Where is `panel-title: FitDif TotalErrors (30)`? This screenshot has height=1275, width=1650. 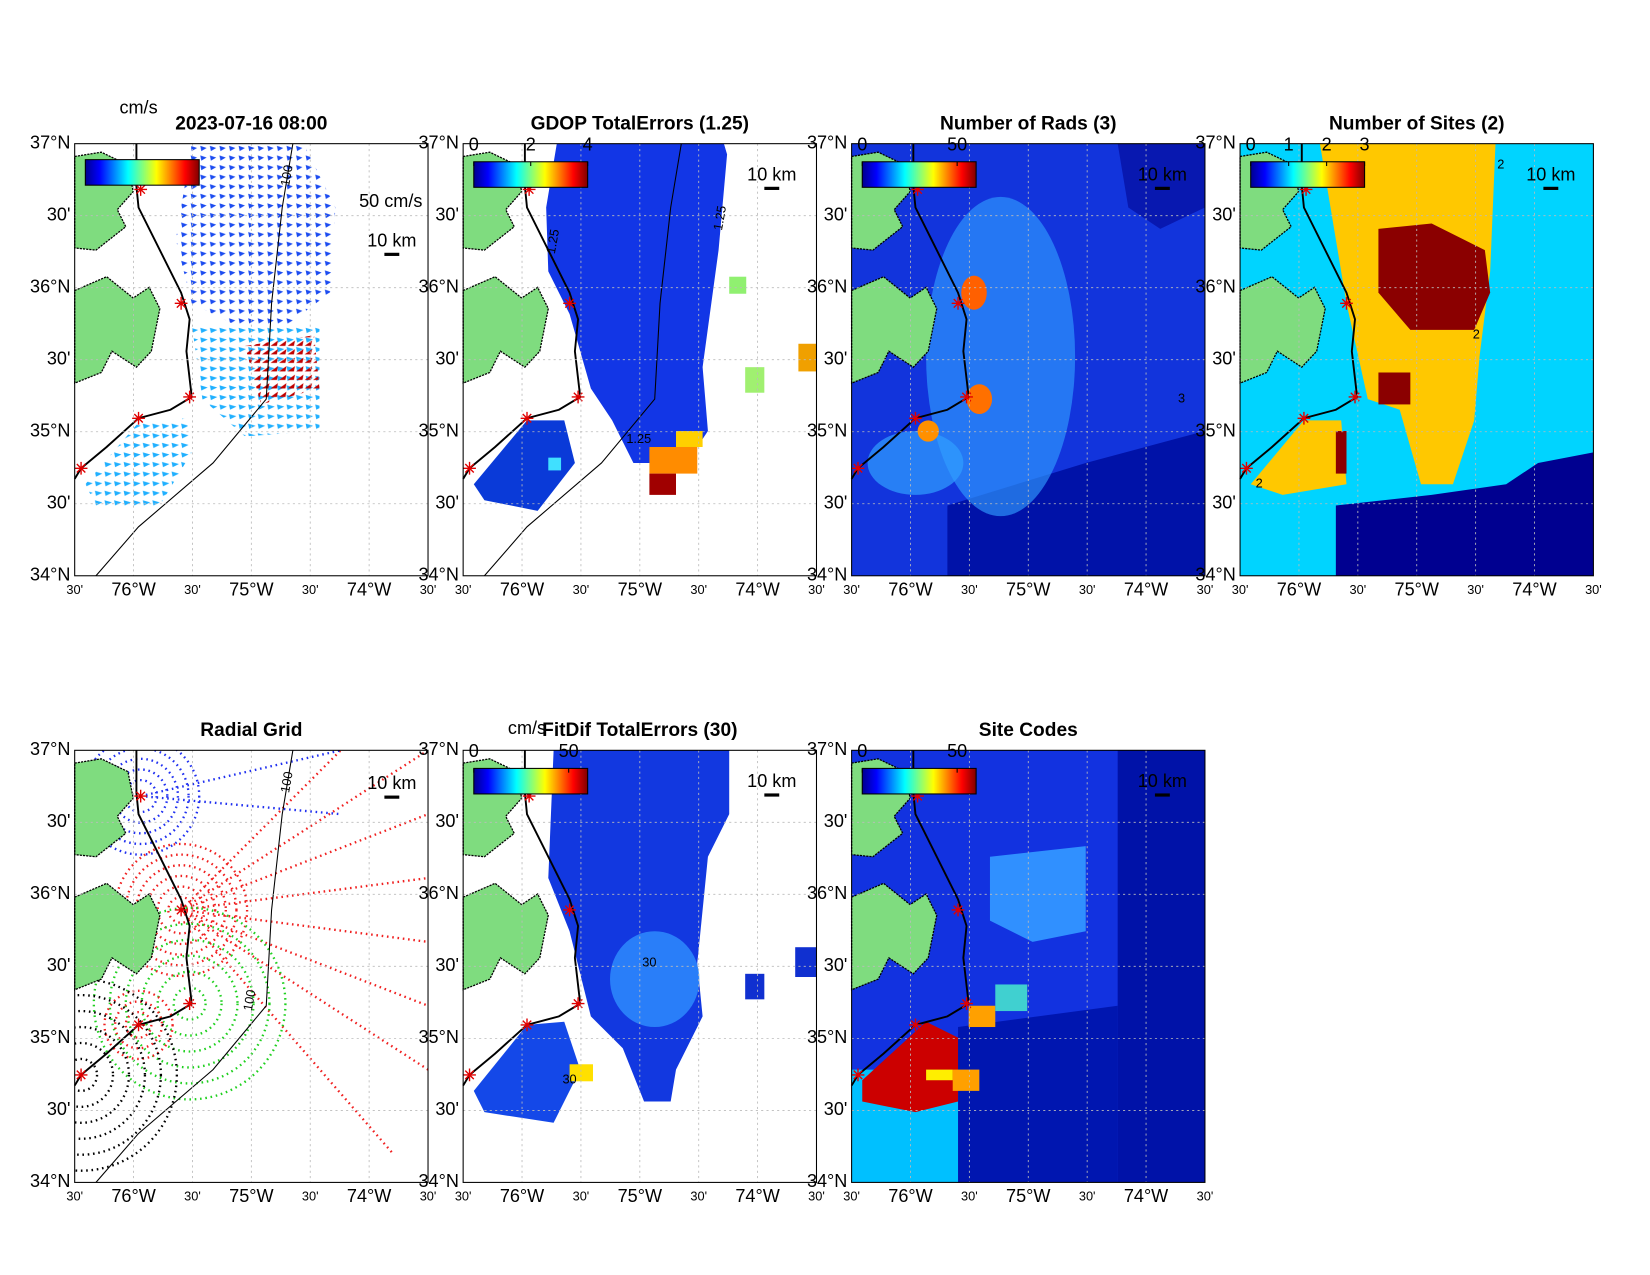
panel-title: FitDif TotalErrors (30) is located at coordinates (639, 730).